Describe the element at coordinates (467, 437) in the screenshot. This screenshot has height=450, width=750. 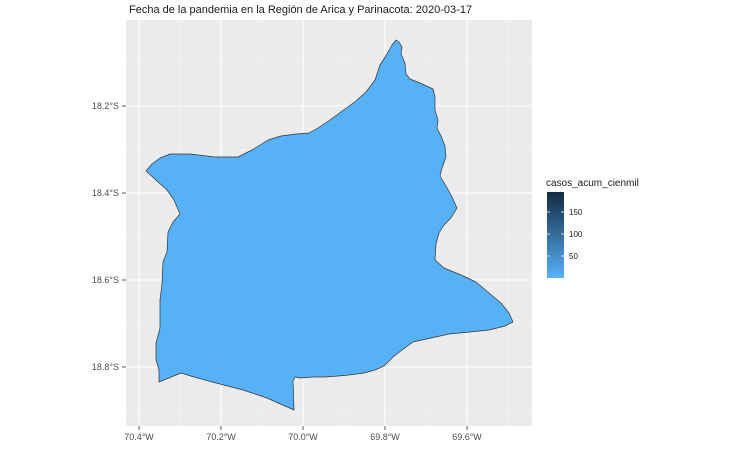
I see `x-tick-label: 69.6°W` at that location.